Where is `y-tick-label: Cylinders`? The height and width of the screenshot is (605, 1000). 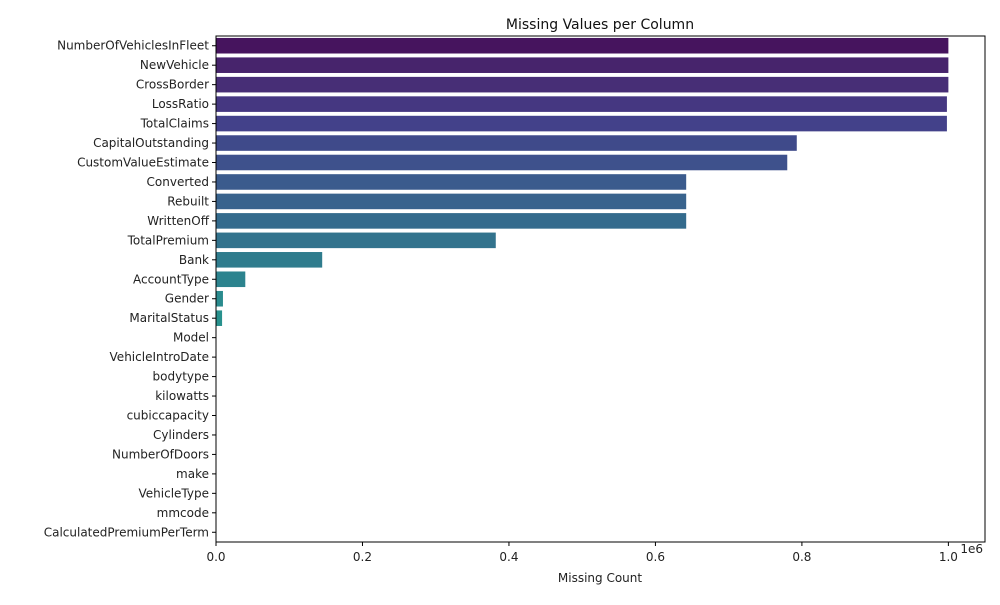
y-tick-label: Cylinders is located at coordinates (181, 435).